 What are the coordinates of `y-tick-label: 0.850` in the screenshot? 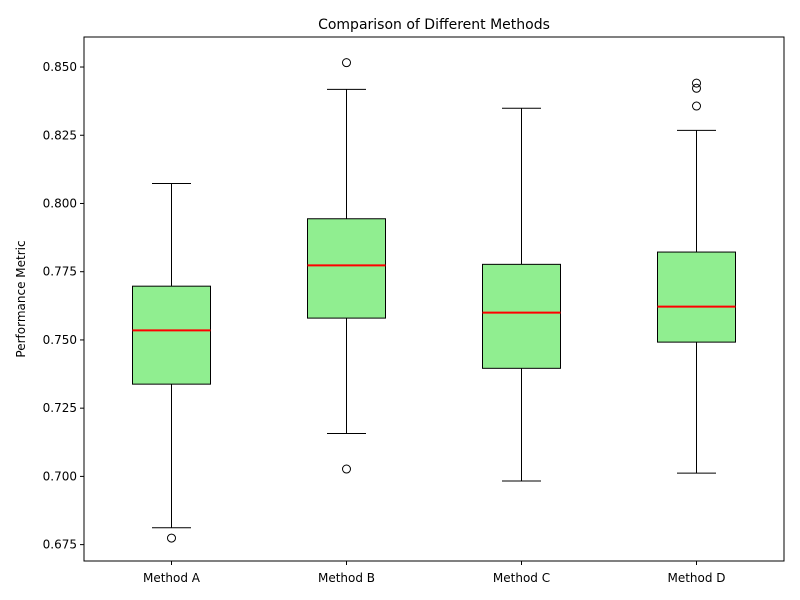 It's located at (60, 67).